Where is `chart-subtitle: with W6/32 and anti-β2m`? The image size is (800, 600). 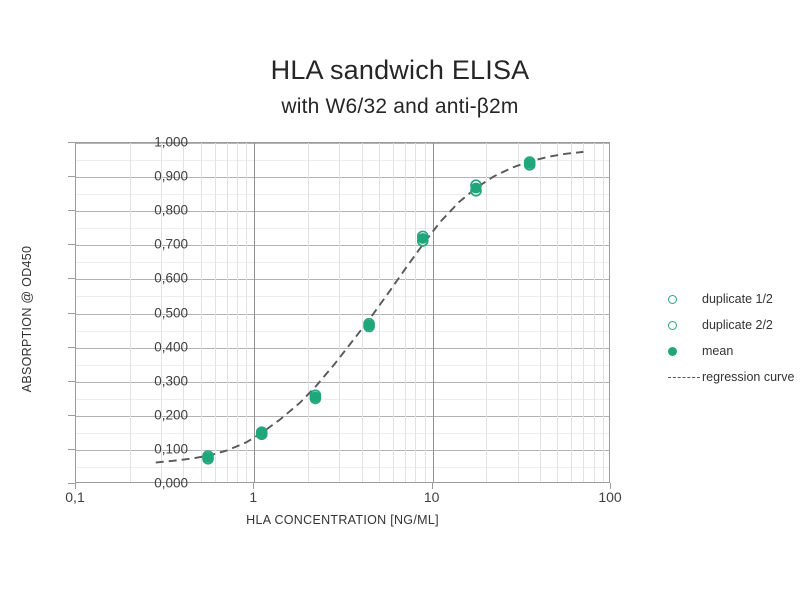 chart-subtitle: with W6/32 and anti-β2m is located at coordinates (400, 106).